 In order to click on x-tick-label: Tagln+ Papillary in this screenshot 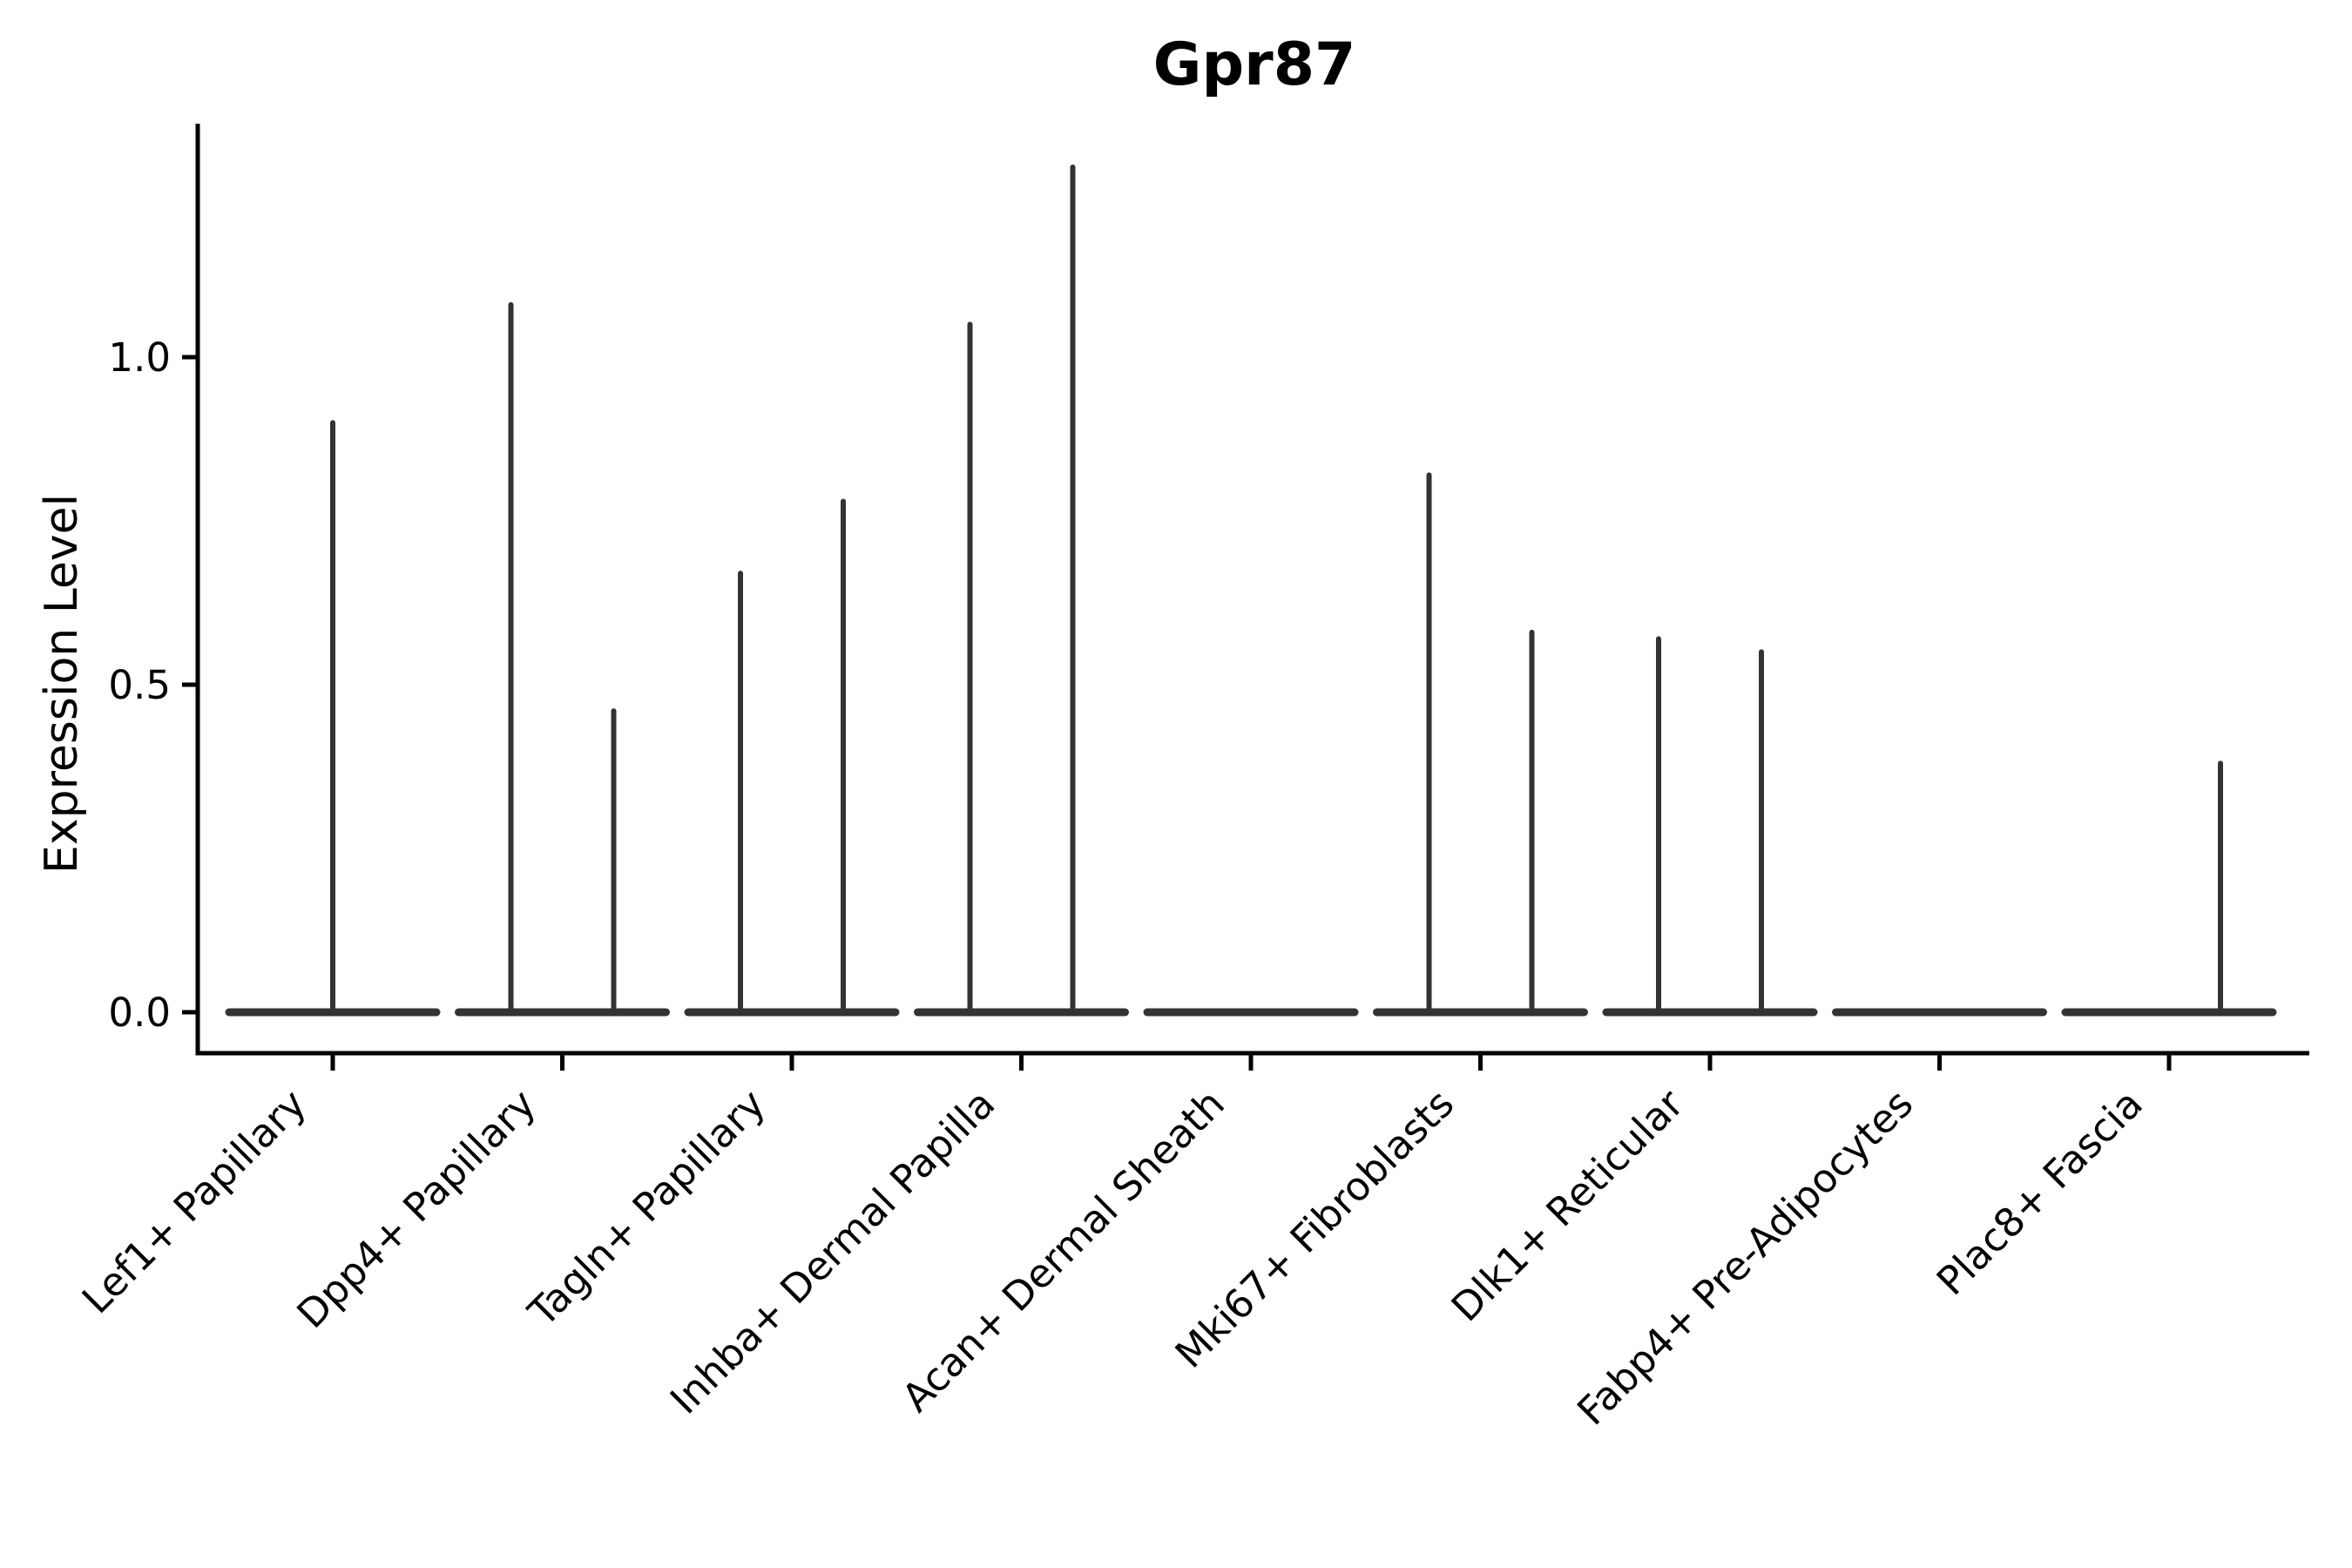, I will do `click(646, 1207)`.